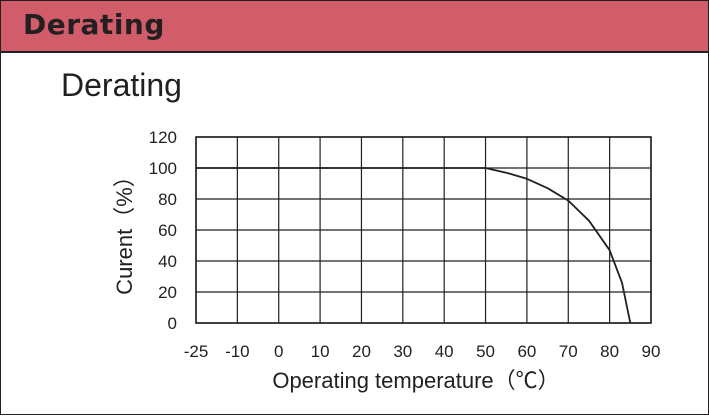 The height and width of the screenshot is (416, 709). What do you see at coordinates (121, 85) in the screenshot?
I see `chart-title: Derating` at bounding box center [121, 85].